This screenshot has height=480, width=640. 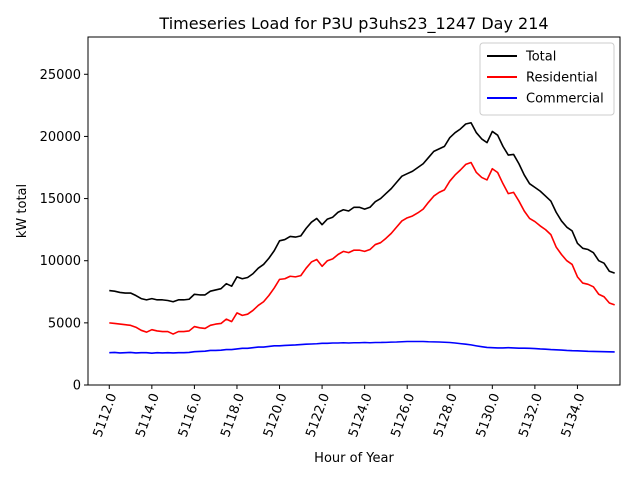 I want to click on y-tick-label: 10000, so click(x=60, y=261).